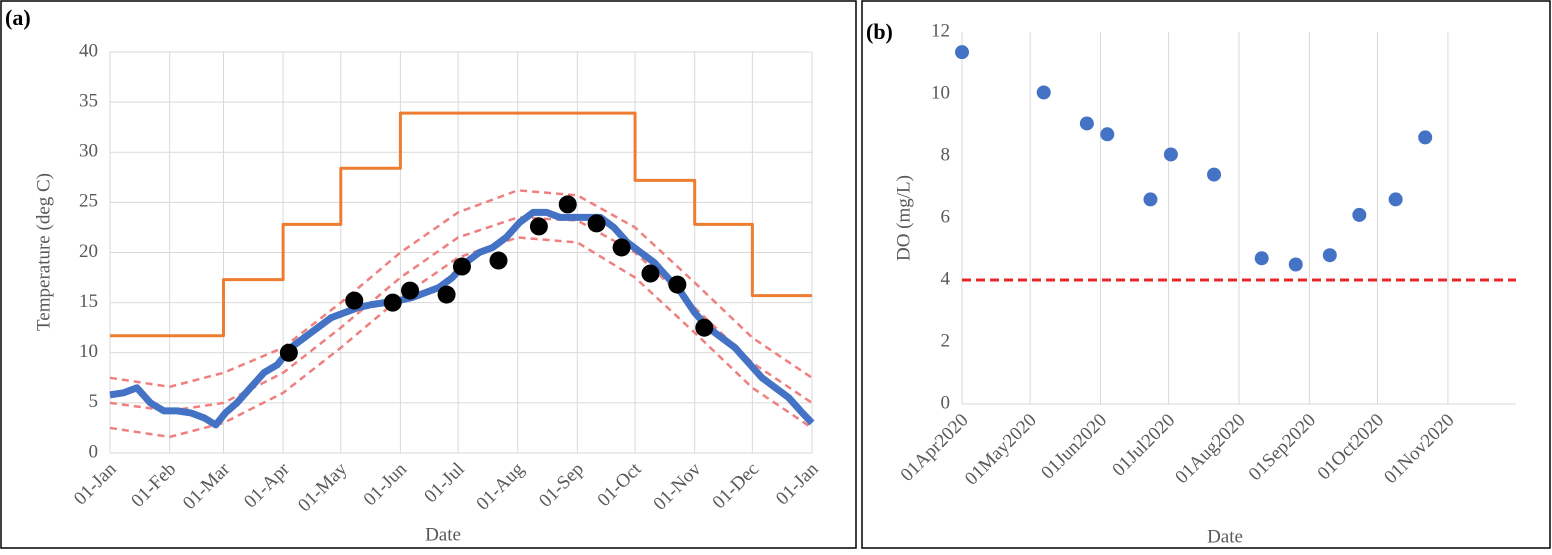  What do you see at coordinates (946, 340) in the screenshot?
I see `y-tick-label: 2` at bounding box center [946, 340].